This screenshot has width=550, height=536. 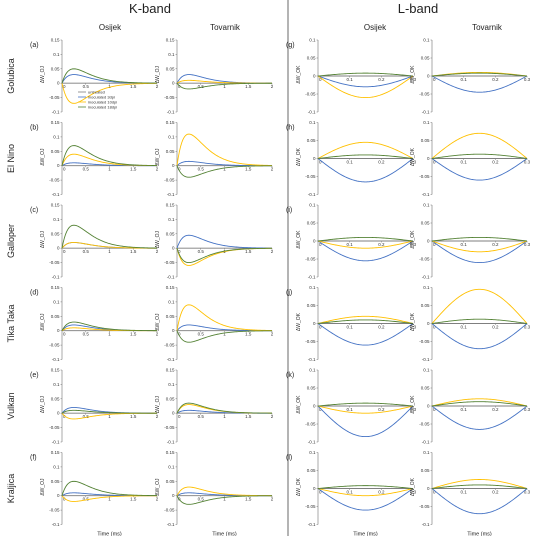 What do you see at coordinates (375, 27) in the screenshot?
I see `l-osijek-title: Osijek` at bounding box center [375, 27].